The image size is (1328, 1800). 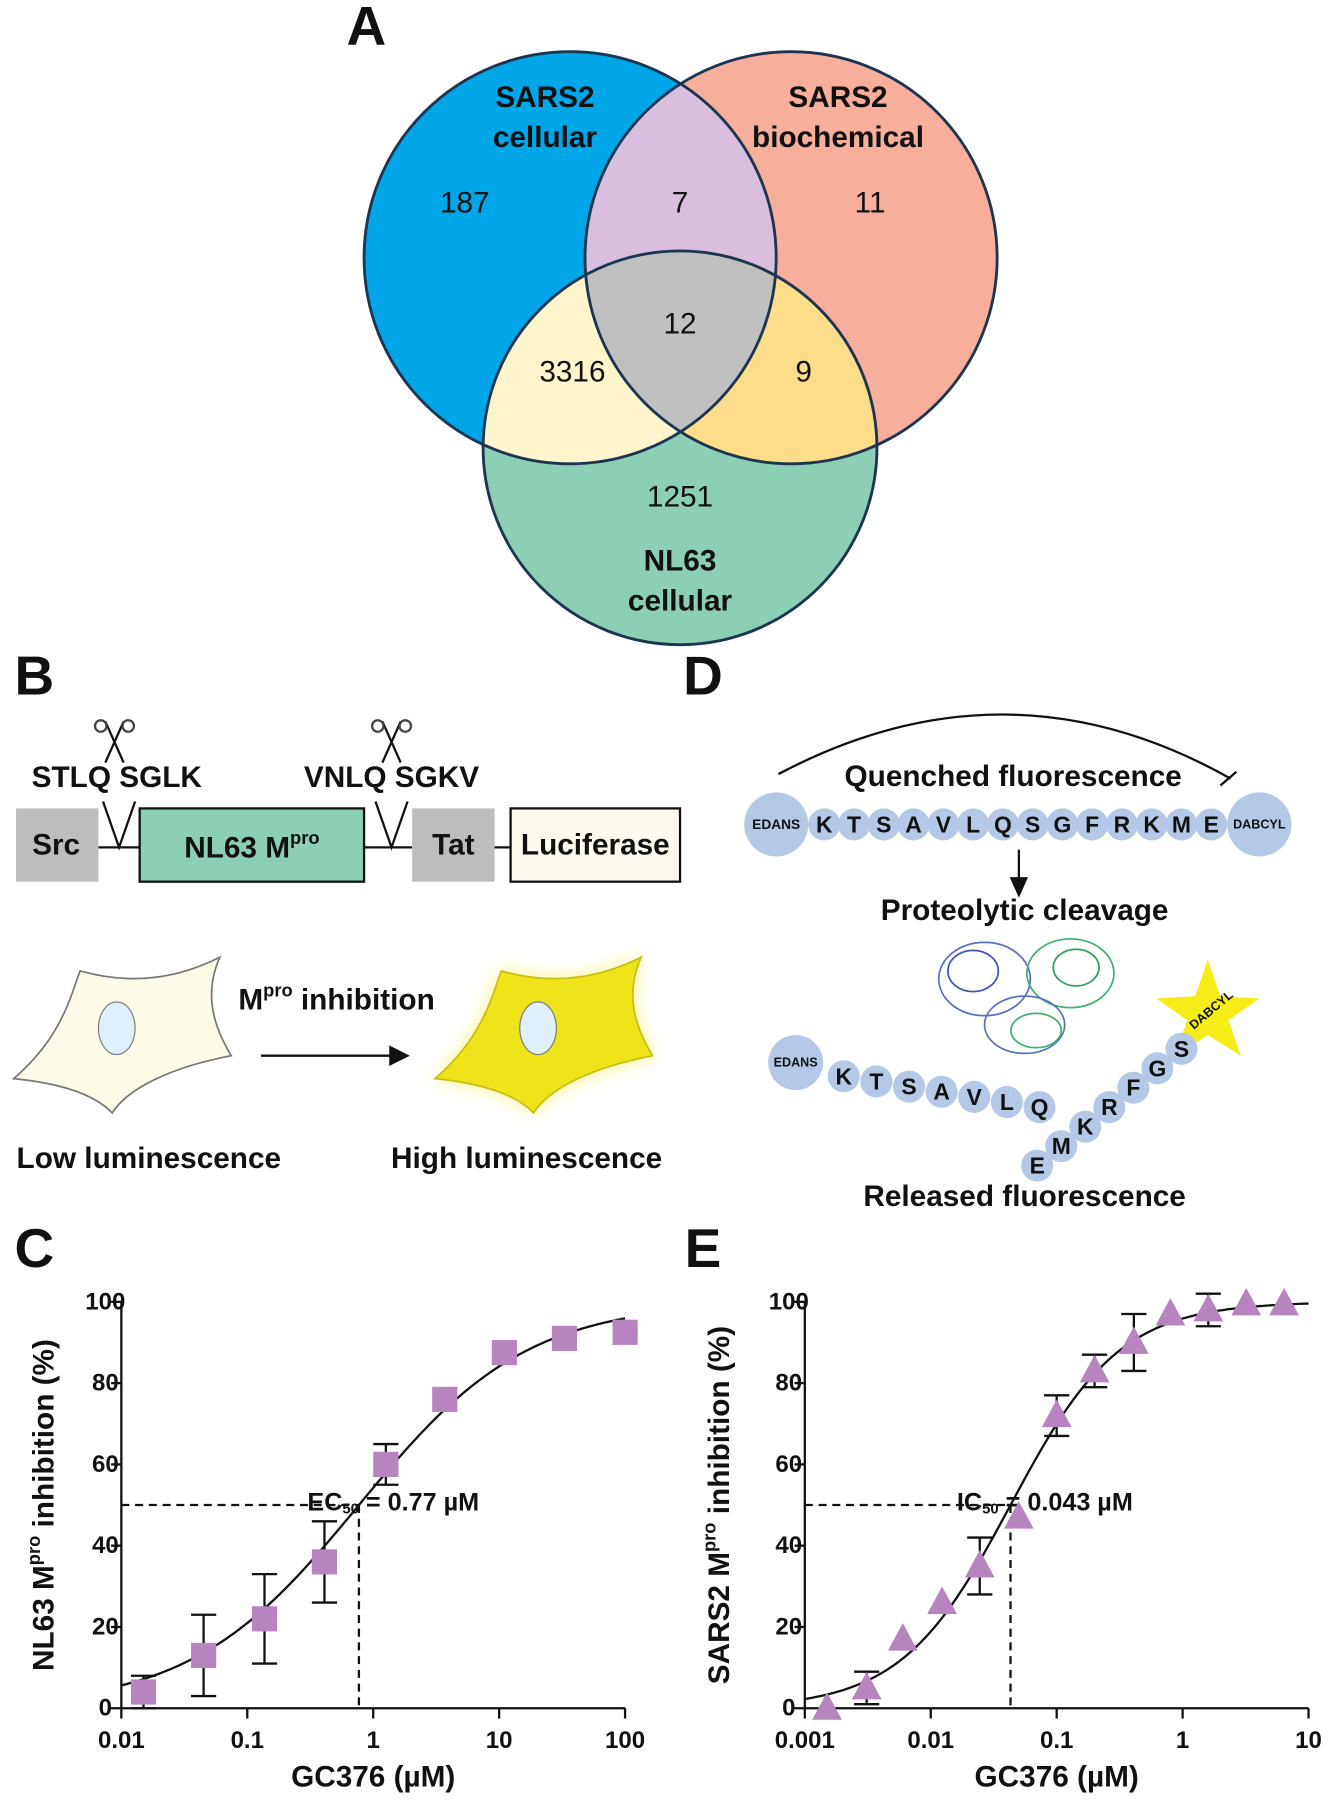 I want to click on count: 12, so click(x=679, y=324).